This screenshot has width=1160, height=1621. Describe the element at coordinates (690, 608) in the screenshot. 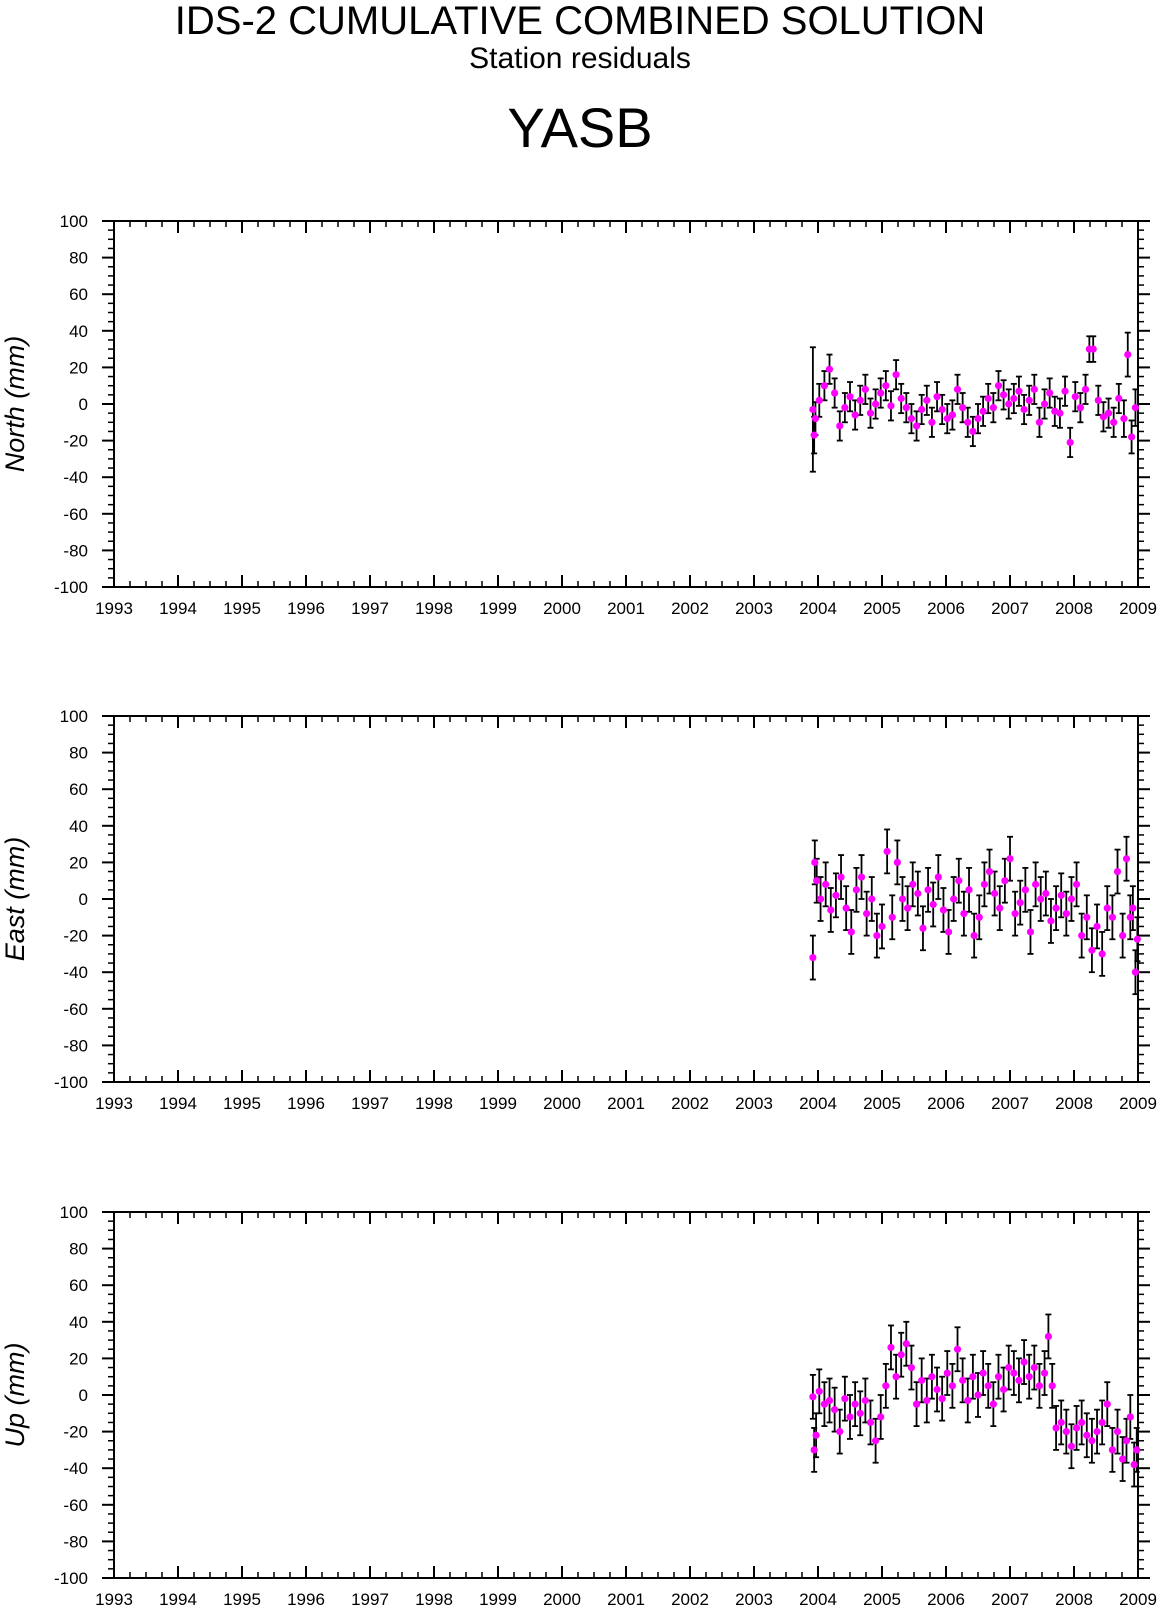

I see `x-tick-label: 2002` at that location.